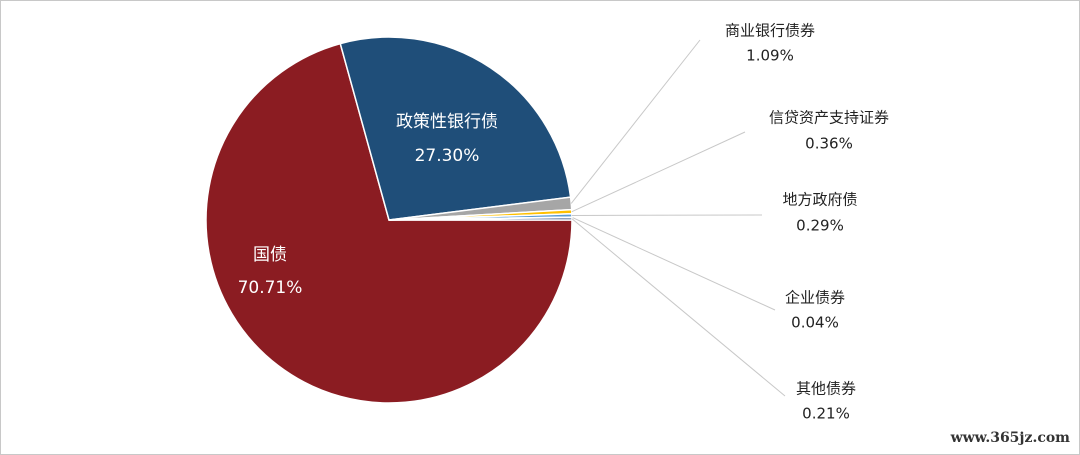  What do you see at coordinates (815, 323) in the screenshot?
I see `value-label: 0.04%` at bounding box center [815, 323].